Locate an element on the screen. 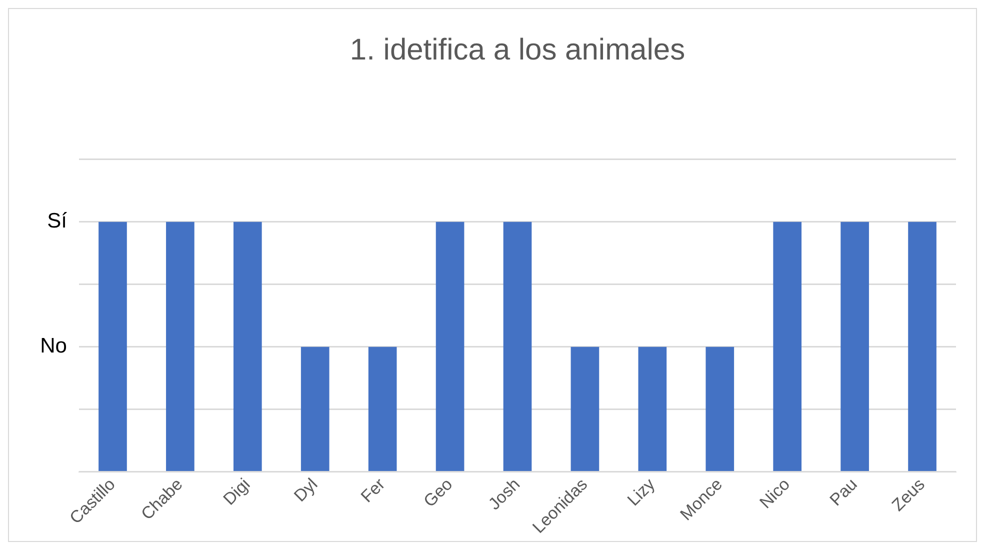 The width and height of the screenshot is (985, 550). x-tick-label: Geo is located at coordinates (438, 492).